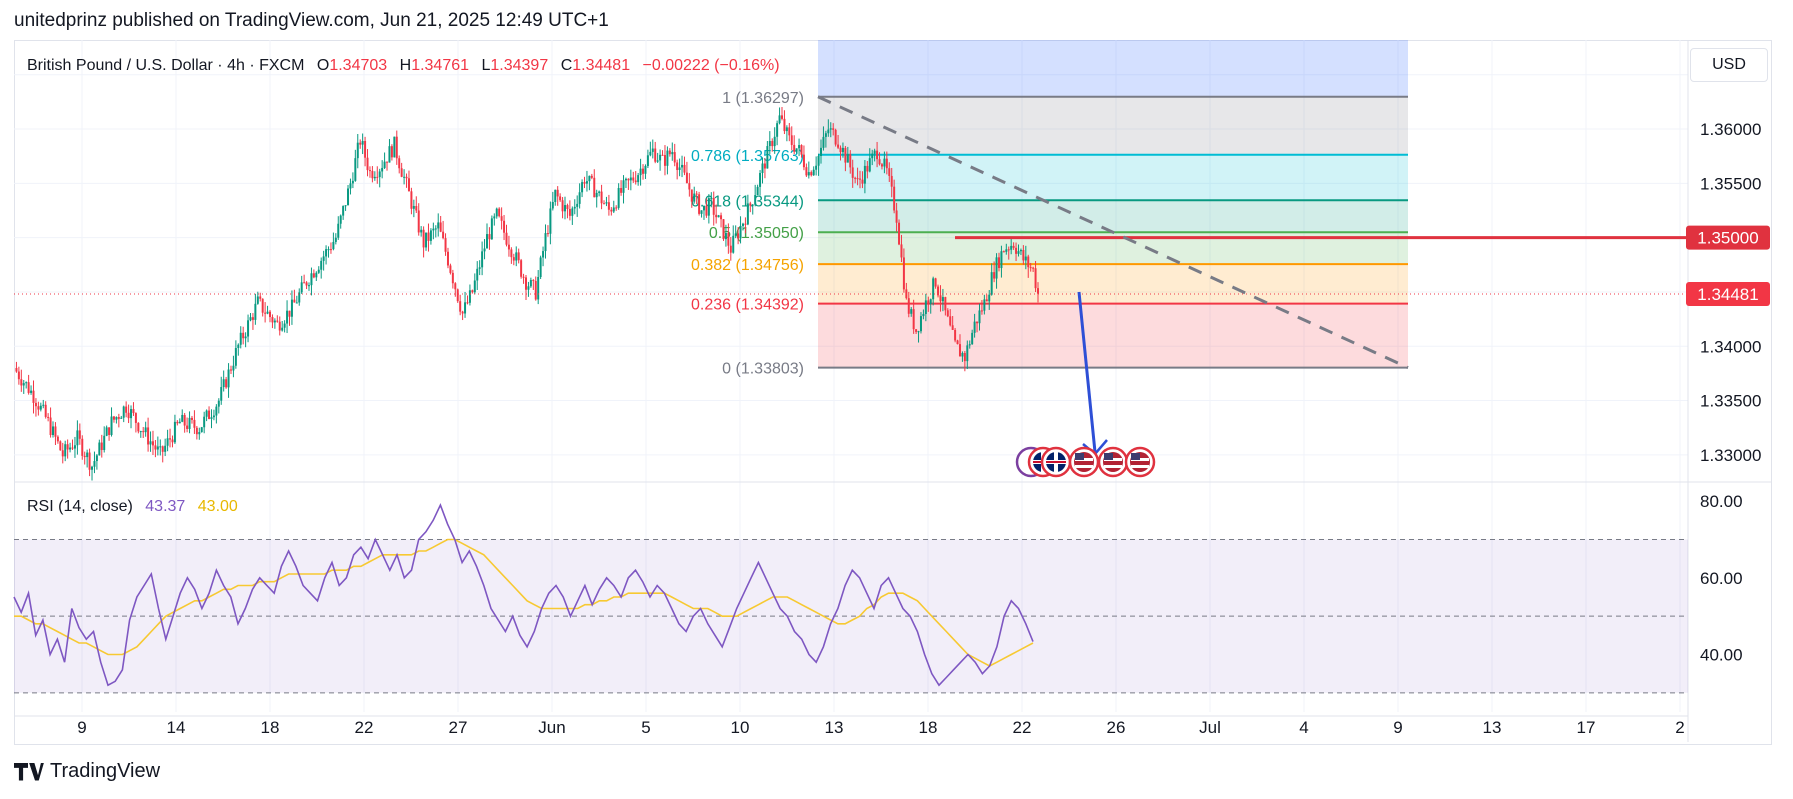  I want to click on flag-stripe, so click(1113, 466).